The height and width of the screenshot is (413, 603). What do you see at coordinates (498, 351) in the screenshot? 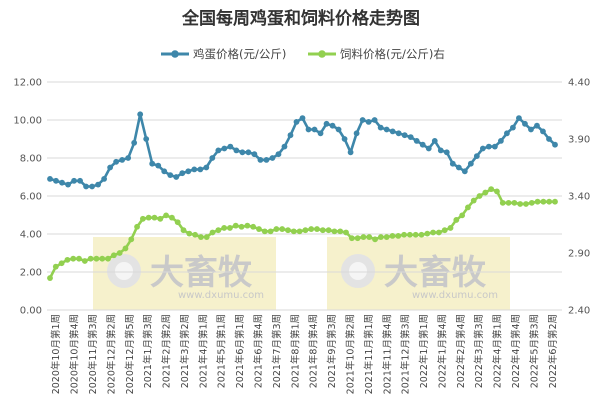
I see `x-tick-label: 2022年4月第1周` at bounding box center [498, 351].